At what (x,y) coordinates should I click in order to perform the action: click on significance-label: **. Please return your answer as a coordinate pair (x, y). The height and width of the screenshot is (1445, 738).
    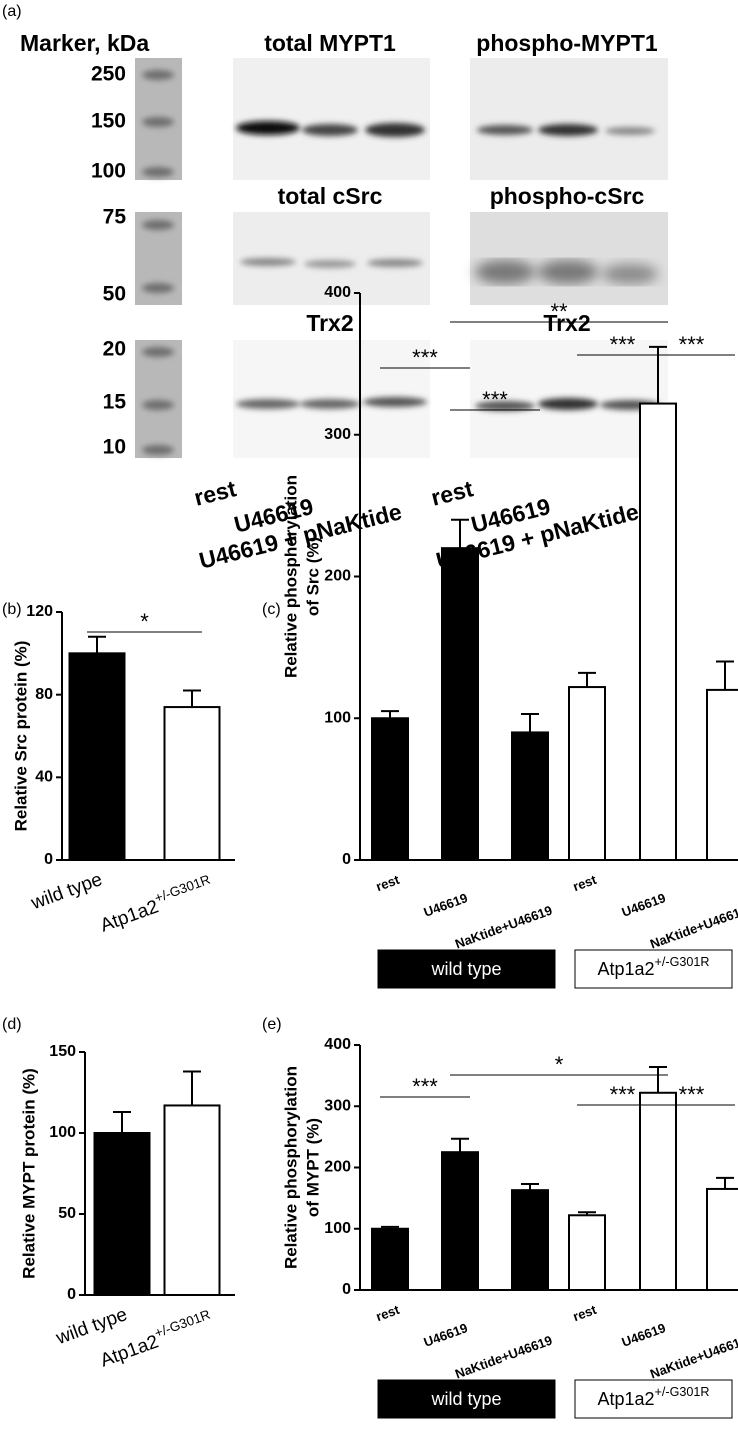
    Looking at the image, I should click on (559, 311).